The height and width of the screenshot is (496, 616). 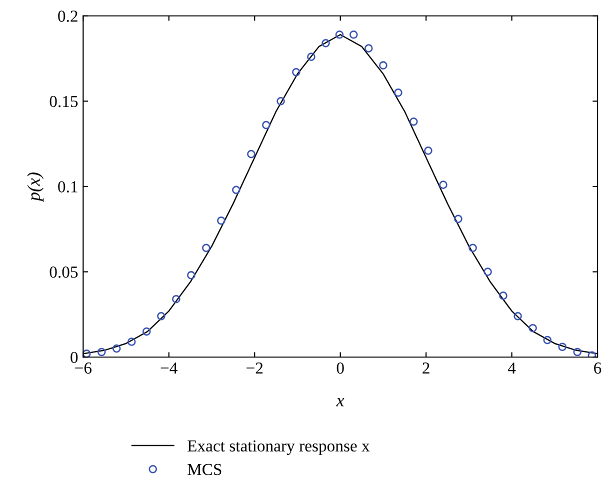 I want to click on x-axis-title: x, so click(x=340, y=402).